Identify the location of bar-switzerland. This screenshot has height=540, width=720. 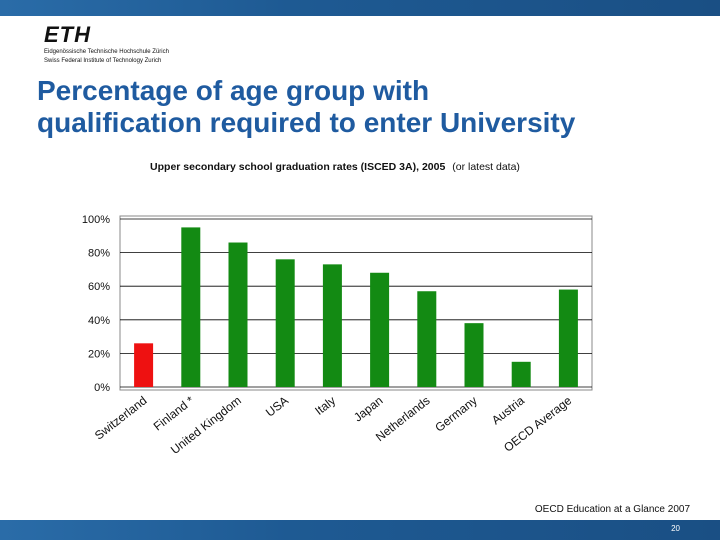
(144, 365).